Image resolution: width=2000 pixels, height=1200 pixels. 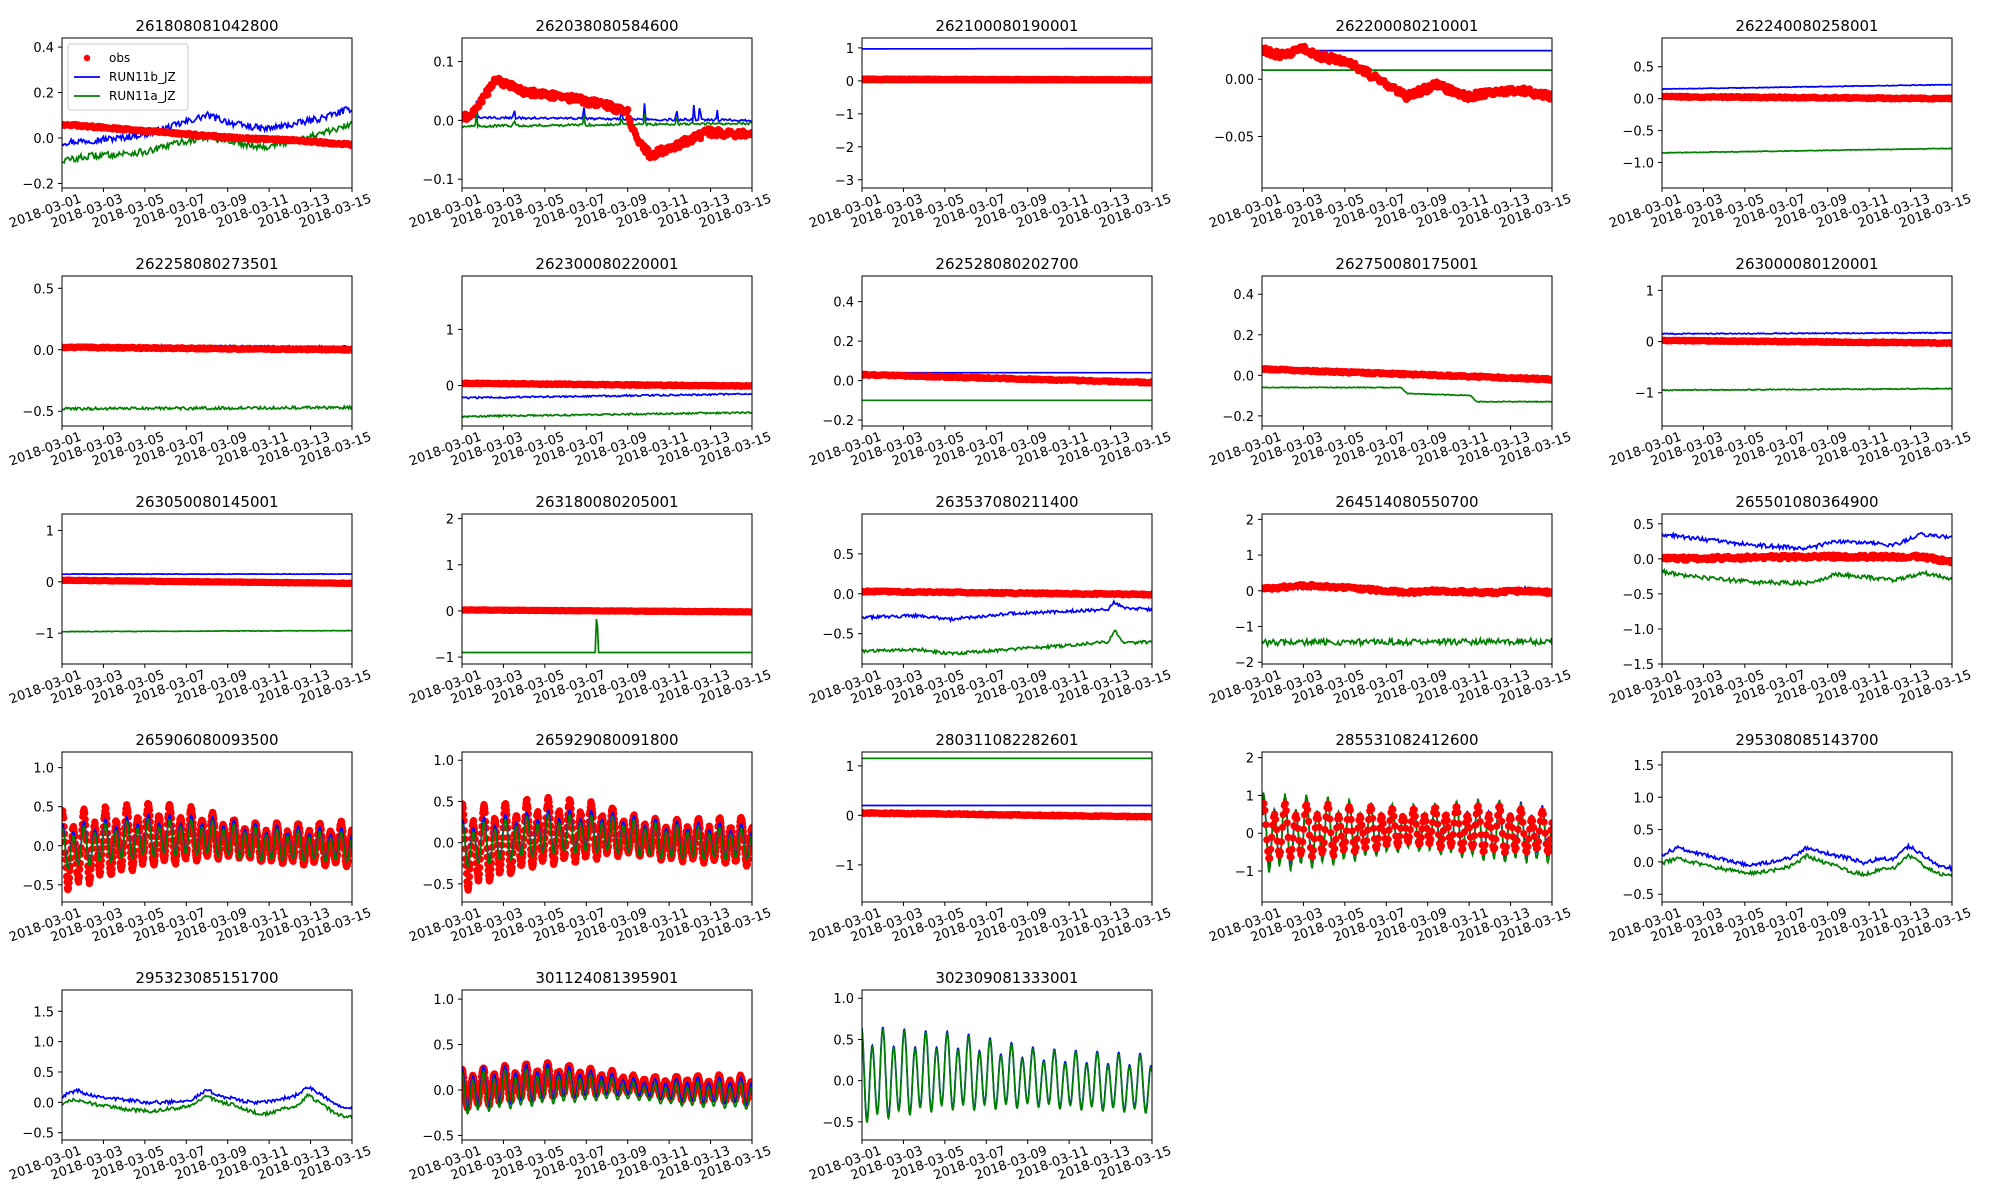 I want to click on y-tick-label: −0.05, so click(x=1234, y=137).